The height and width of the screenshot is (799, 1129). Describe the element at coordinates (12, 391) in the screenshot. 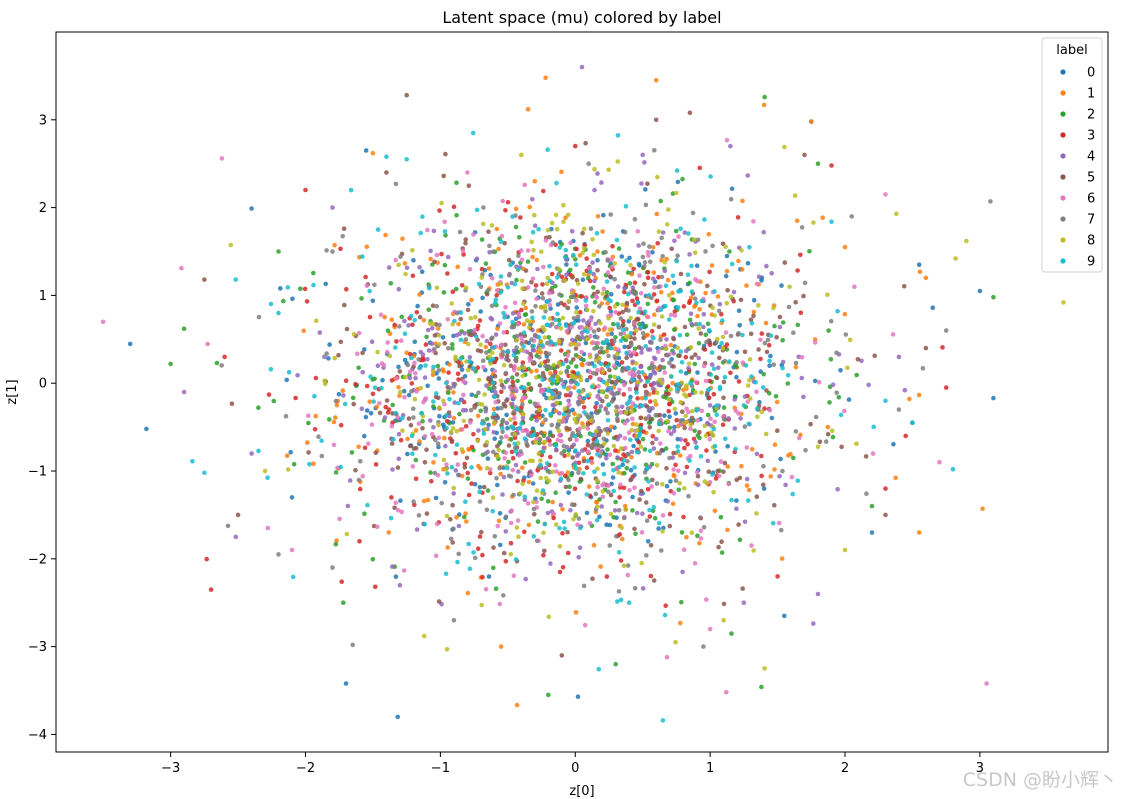

I see `y-axis-label: z[1]` at that location.